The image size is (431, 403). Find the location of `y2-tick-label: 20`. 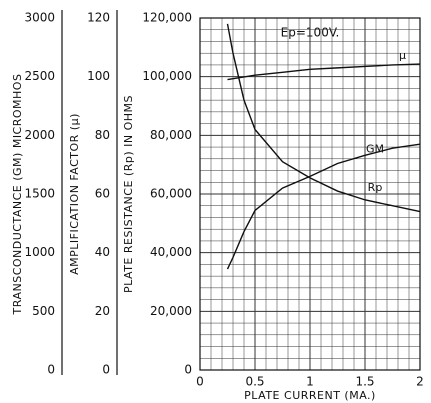

y2-tick-label: 20 is located at coordinates (102, 311).